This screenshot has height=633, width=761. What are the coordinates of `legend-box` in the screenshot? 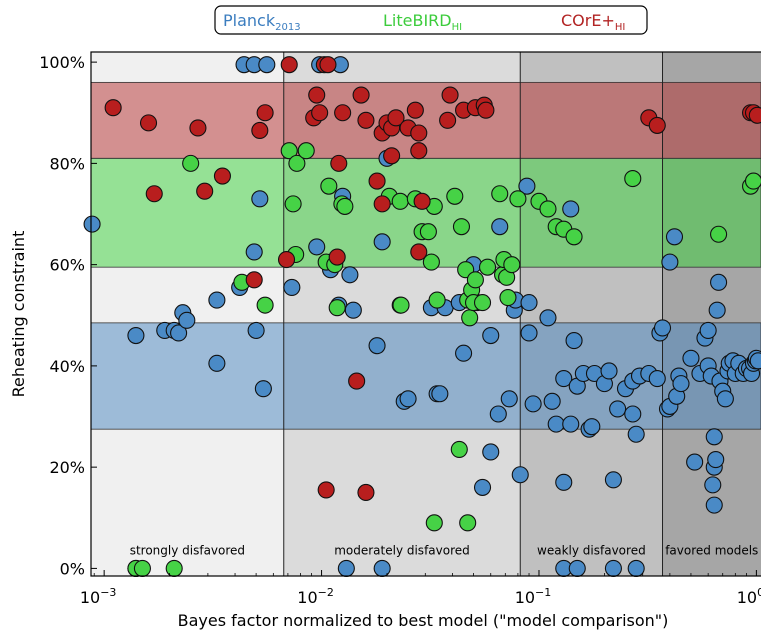 It's located at (431, 20).